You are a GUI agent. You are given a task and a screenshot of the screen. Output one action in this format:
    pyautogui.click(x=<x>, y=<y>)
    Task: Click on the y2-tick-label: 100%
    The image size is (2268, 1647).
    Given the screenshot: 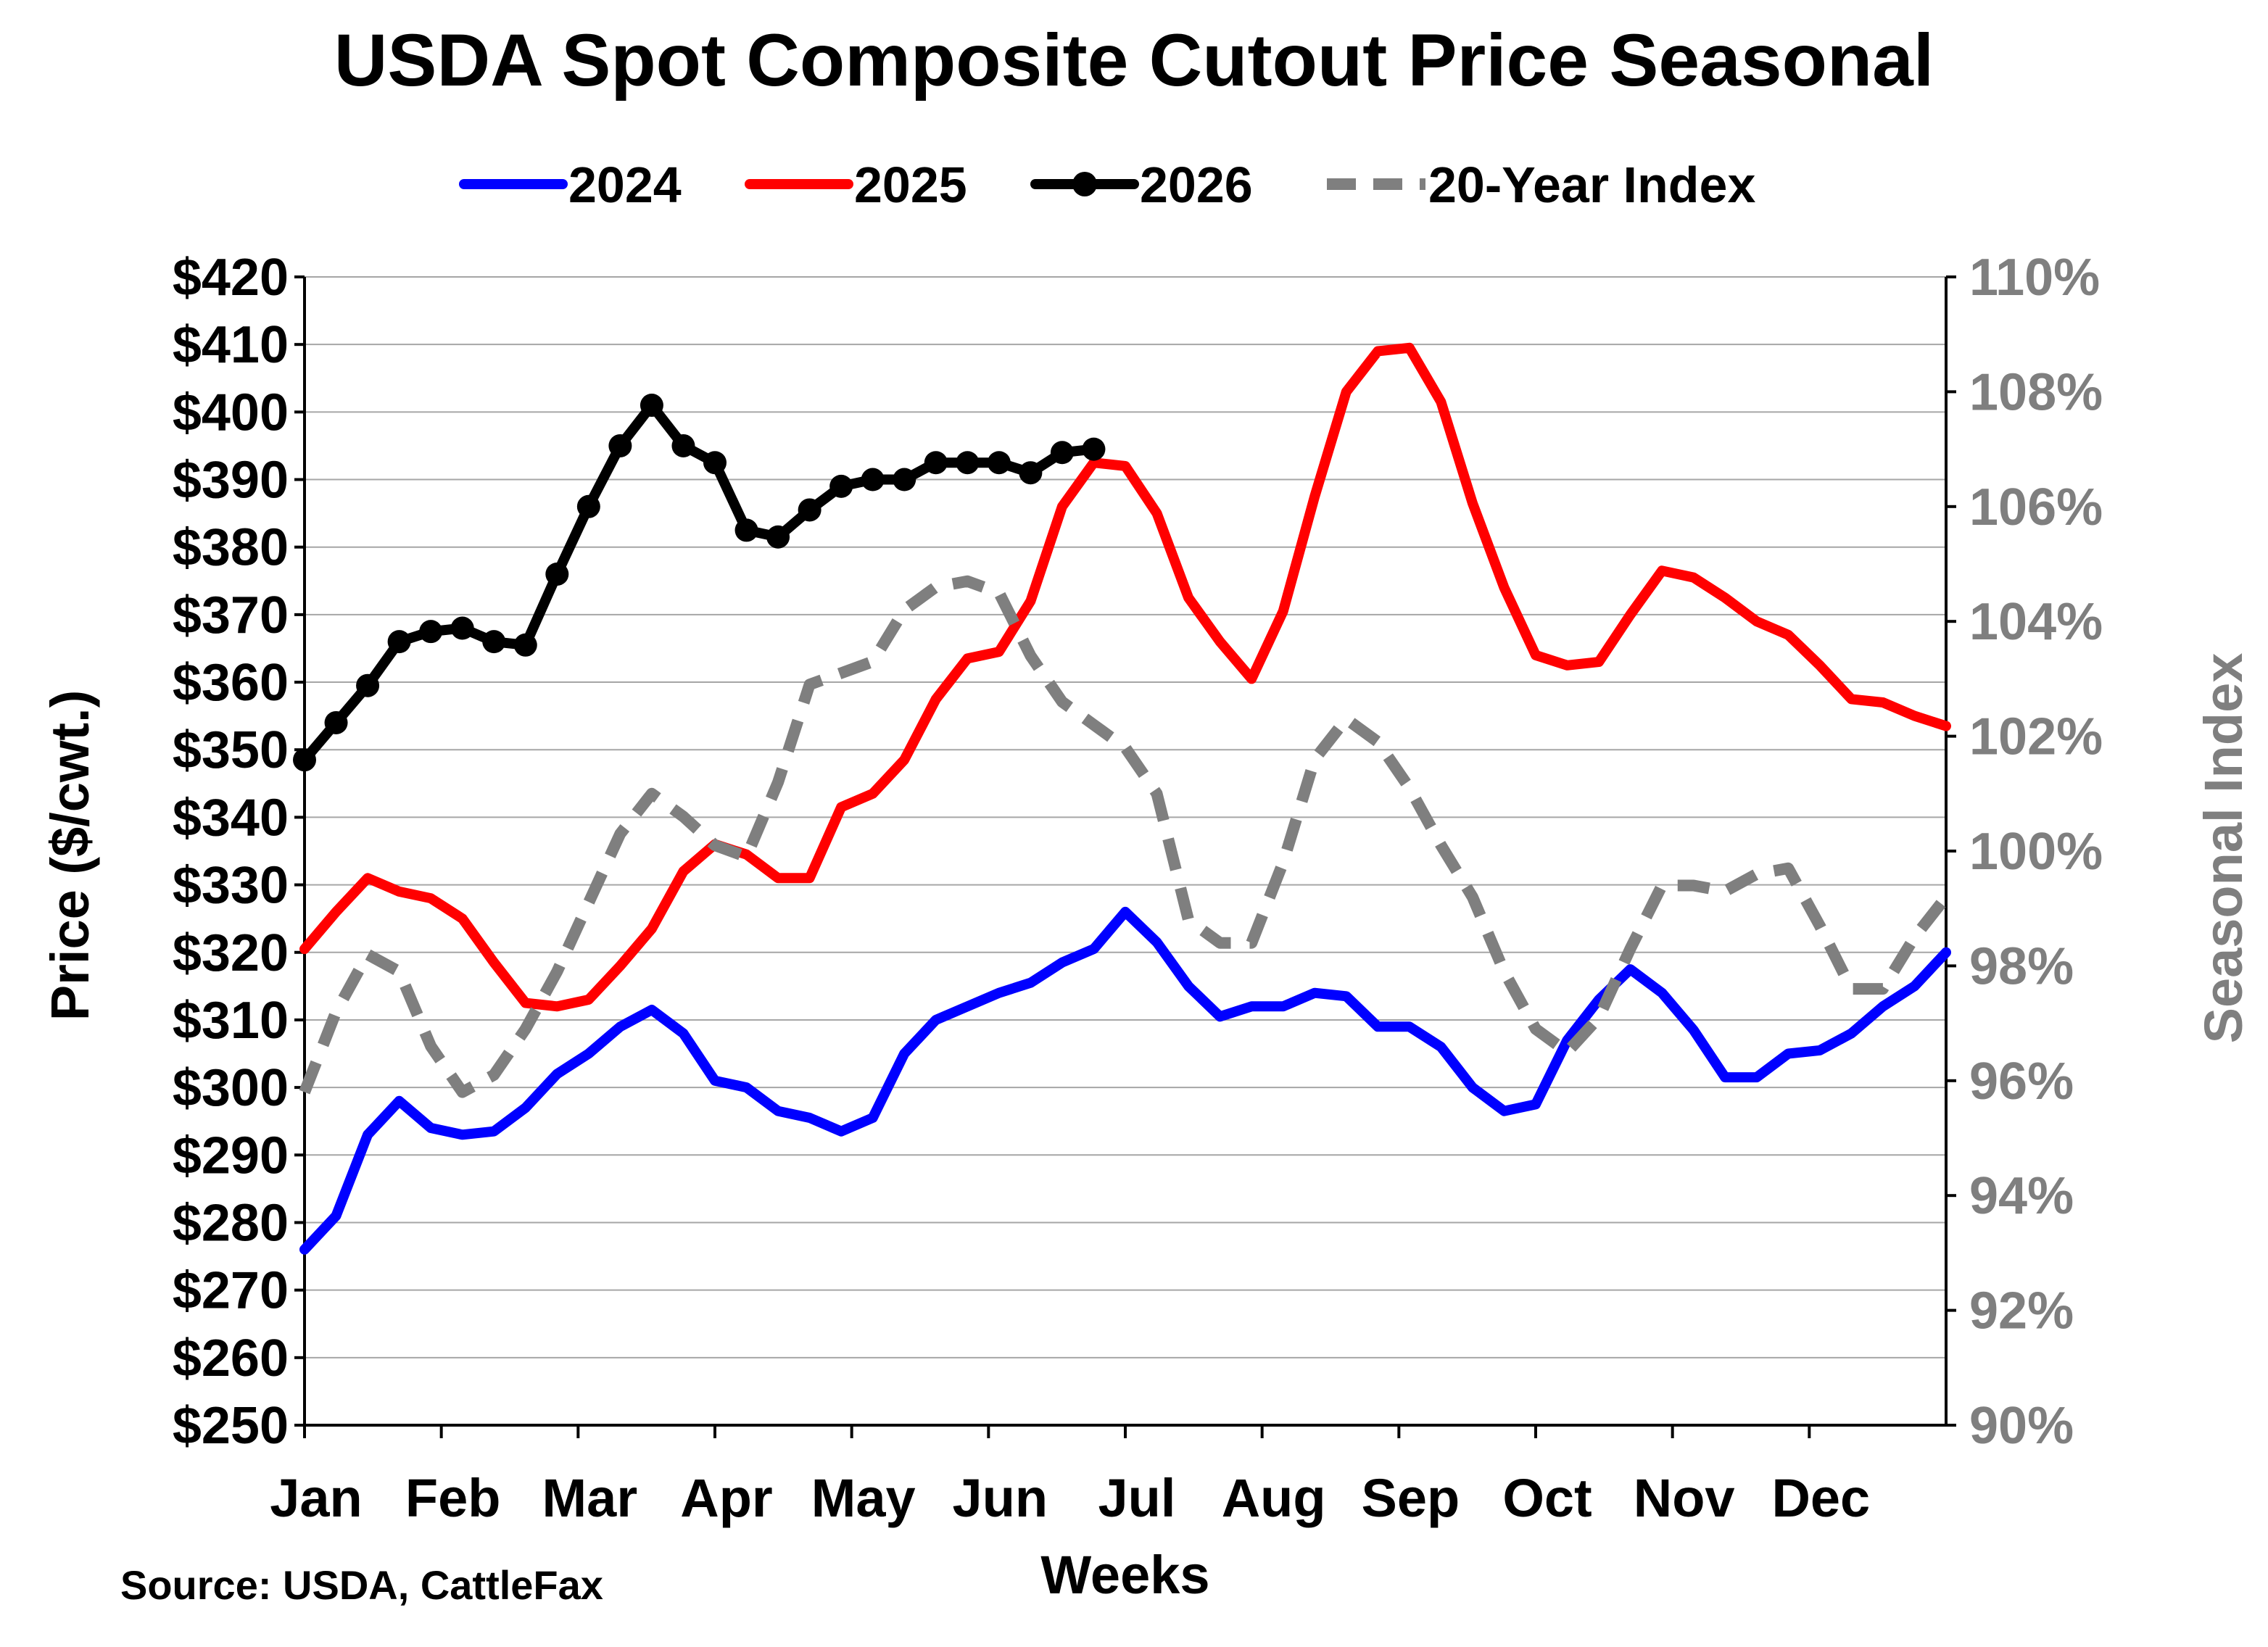 What is the action you would take?
    pyautogui.click(x=2036, y=852)
    